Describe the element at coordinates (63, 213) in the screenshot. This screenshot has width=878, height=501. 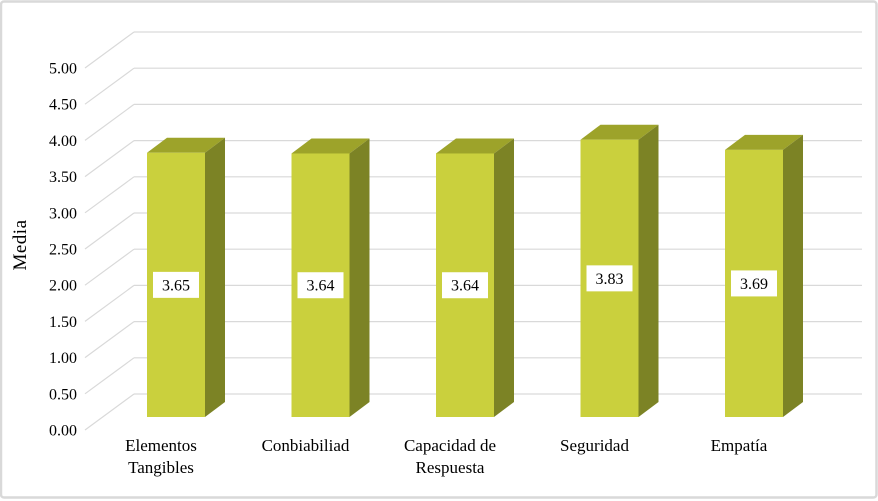
I see `y-tick-label: 3.00` at that location.